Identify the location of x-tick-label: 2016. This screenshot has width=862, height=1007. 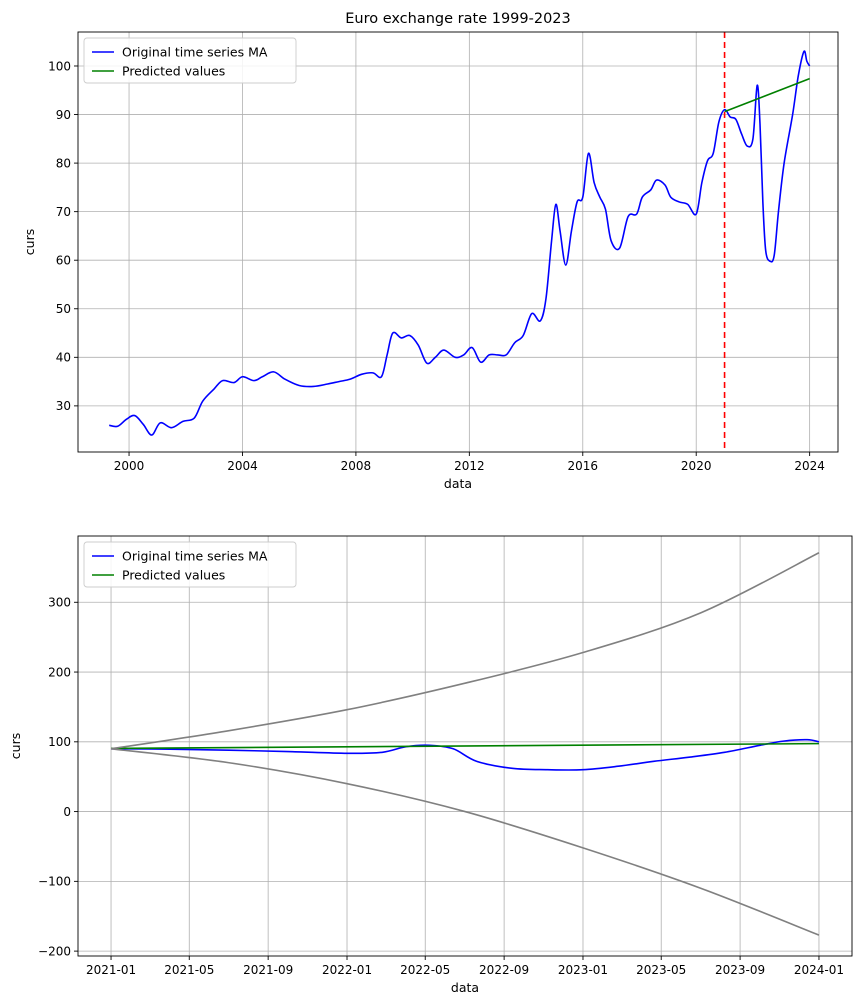
(583, 466).